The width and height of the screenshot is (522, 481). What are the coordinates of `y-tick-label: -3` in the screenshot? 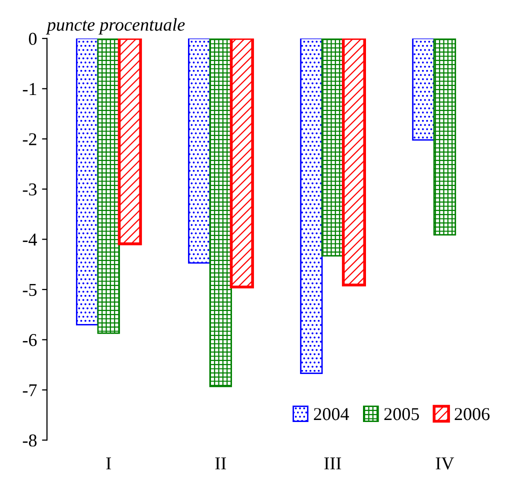 It's located at (29, 189).